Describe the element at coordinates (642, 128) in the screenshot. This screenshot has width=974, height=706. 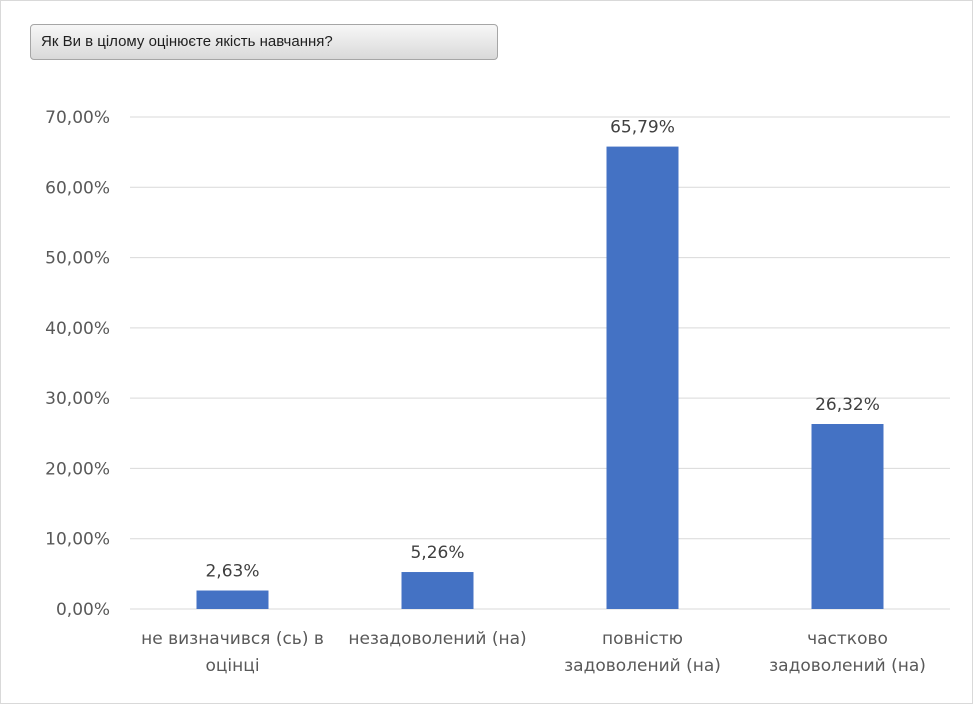
I see `data-label: 65,79%` at that location.